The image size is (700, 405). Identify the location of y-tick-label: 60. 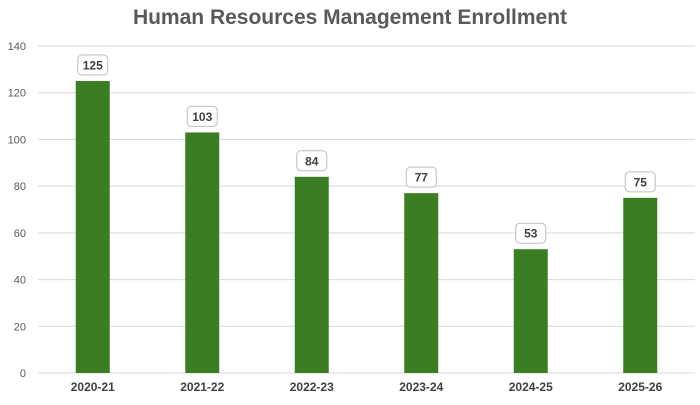
(20, 234).